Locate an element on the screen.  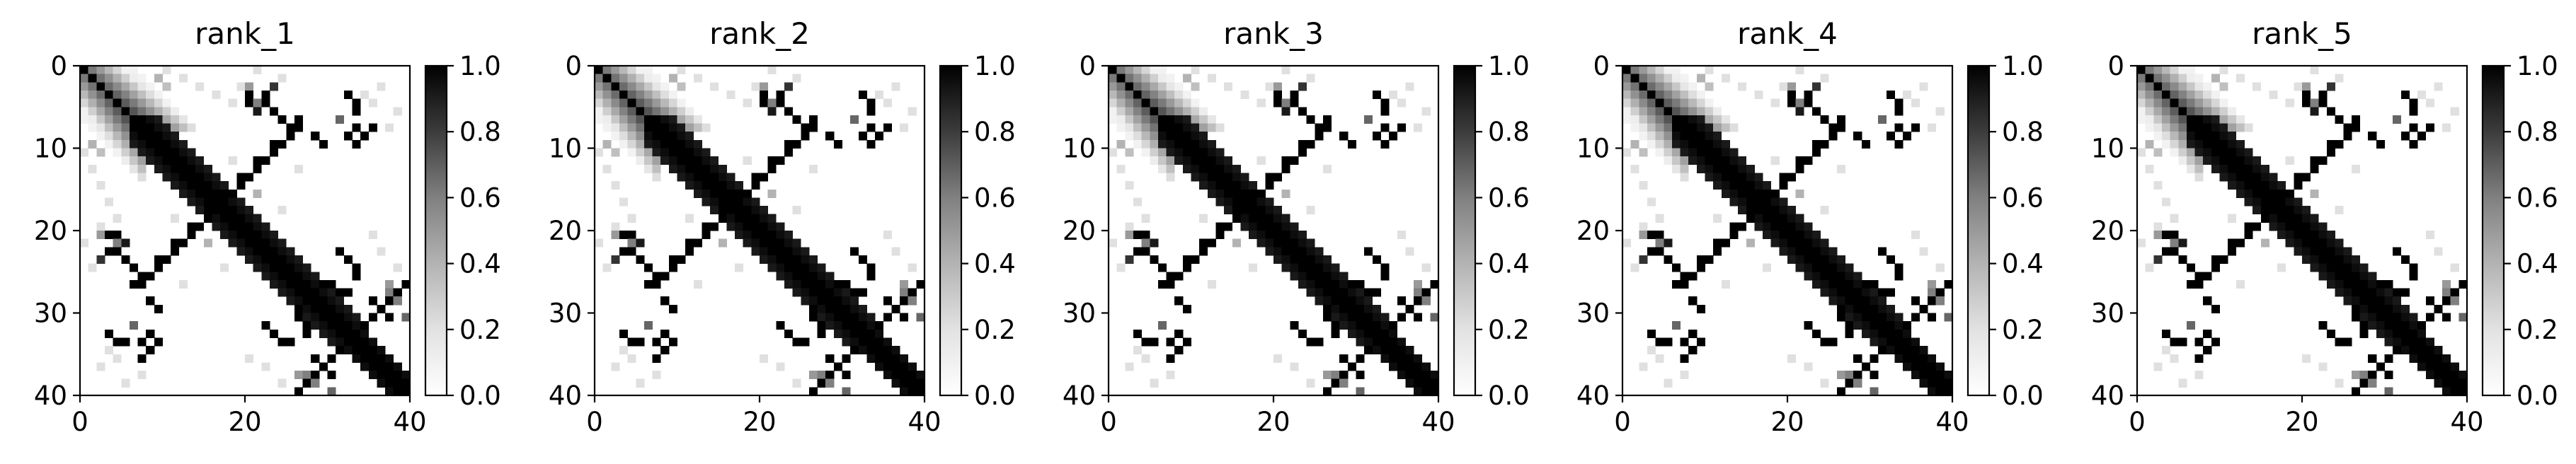
y-tick-label: 10 is located at coordinates (1079, 149).